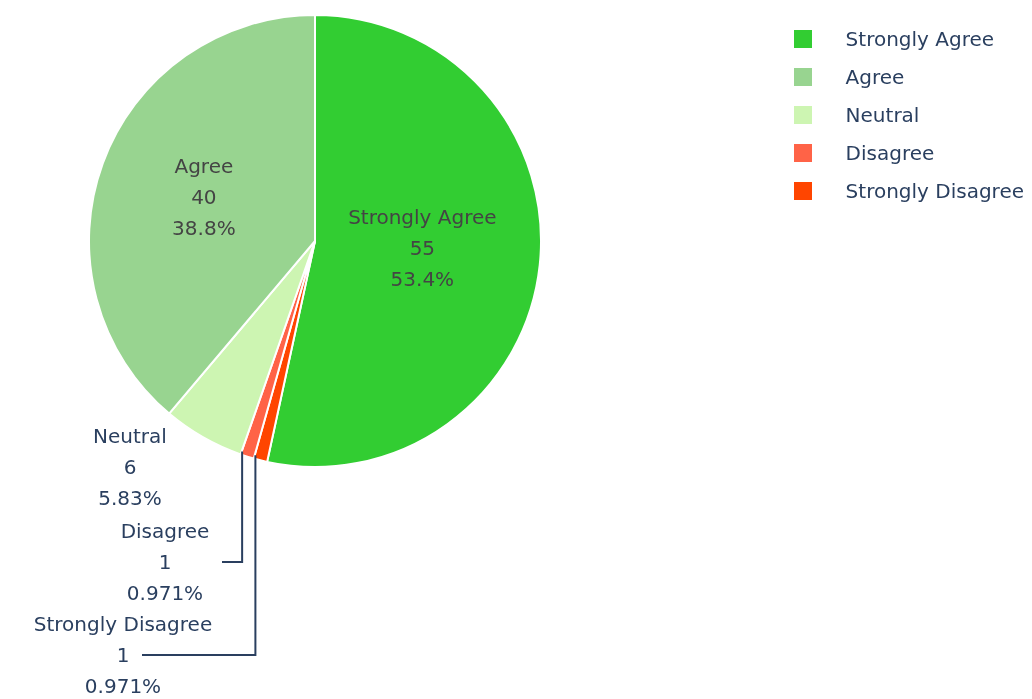 This screenshot has height=699, width=1032. What do you see at coordinates (882, 115) in the screenshot?
I see `legend-label: Neutral` at bounding box center [882, 115].